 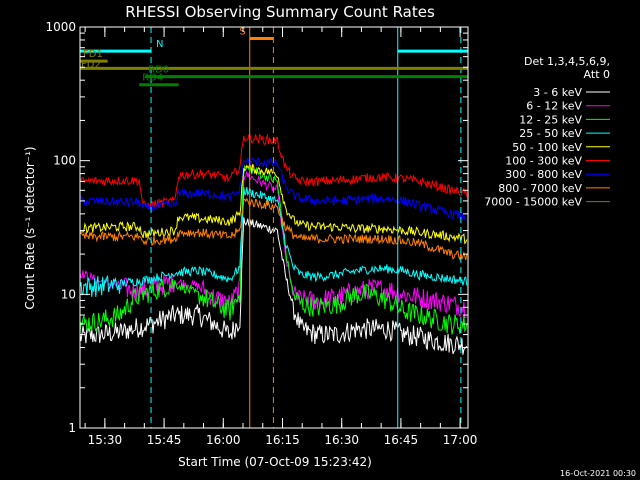 What do you see at coordinates (158, 70) in the screenshot?
I see `flag-label-4: RD0` at bounding box center [158, 70].